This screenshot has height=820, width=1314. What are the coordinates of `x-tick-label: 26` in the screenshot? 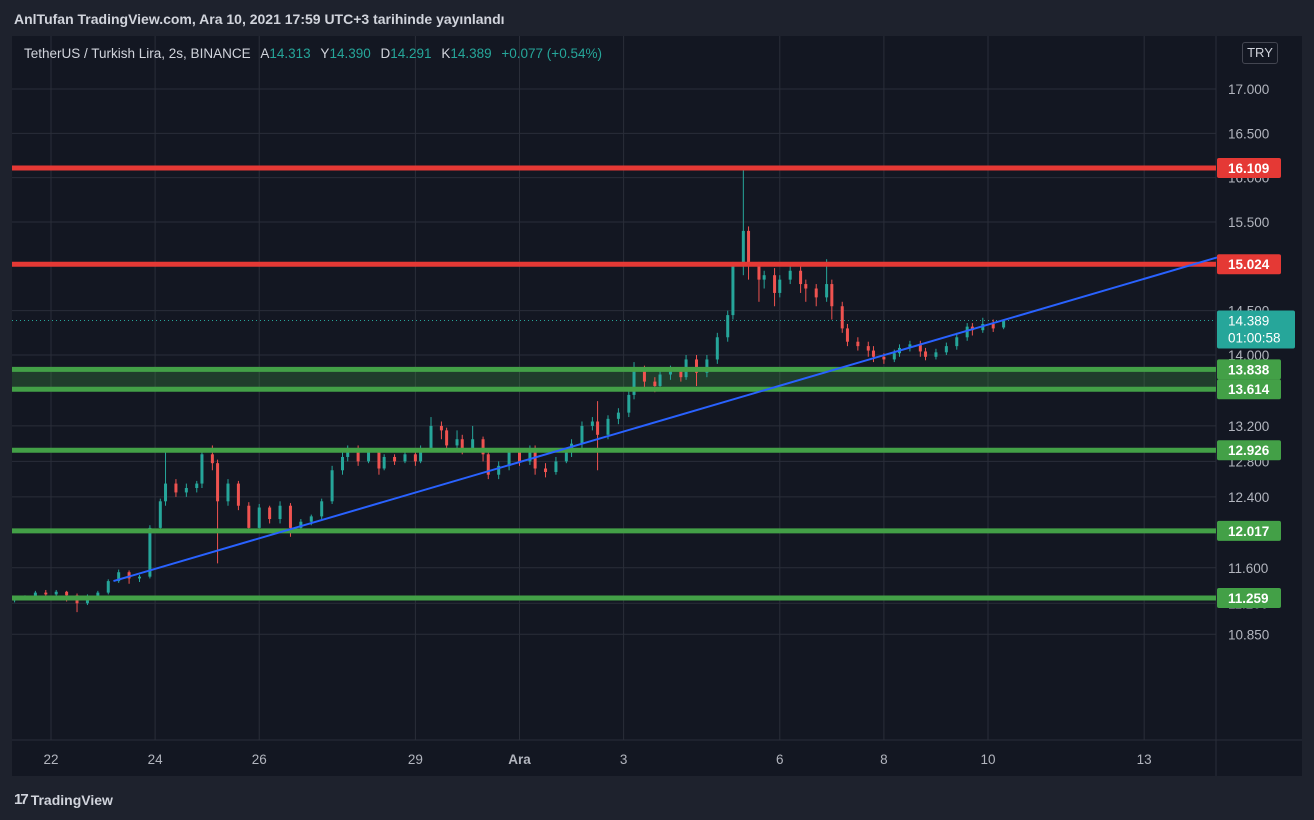 It's located at (259, 759).